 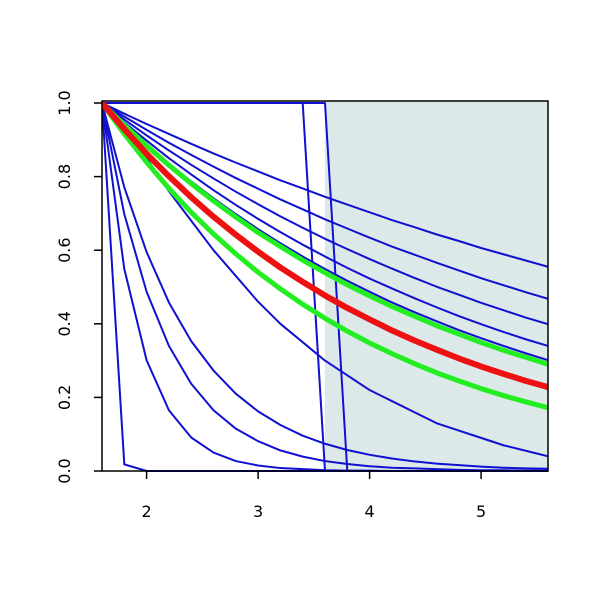 What do you see at coordinates (64, 470) in the screenshot?
I see `y-tick-label: 0.0` at bounding box center [64, 470].